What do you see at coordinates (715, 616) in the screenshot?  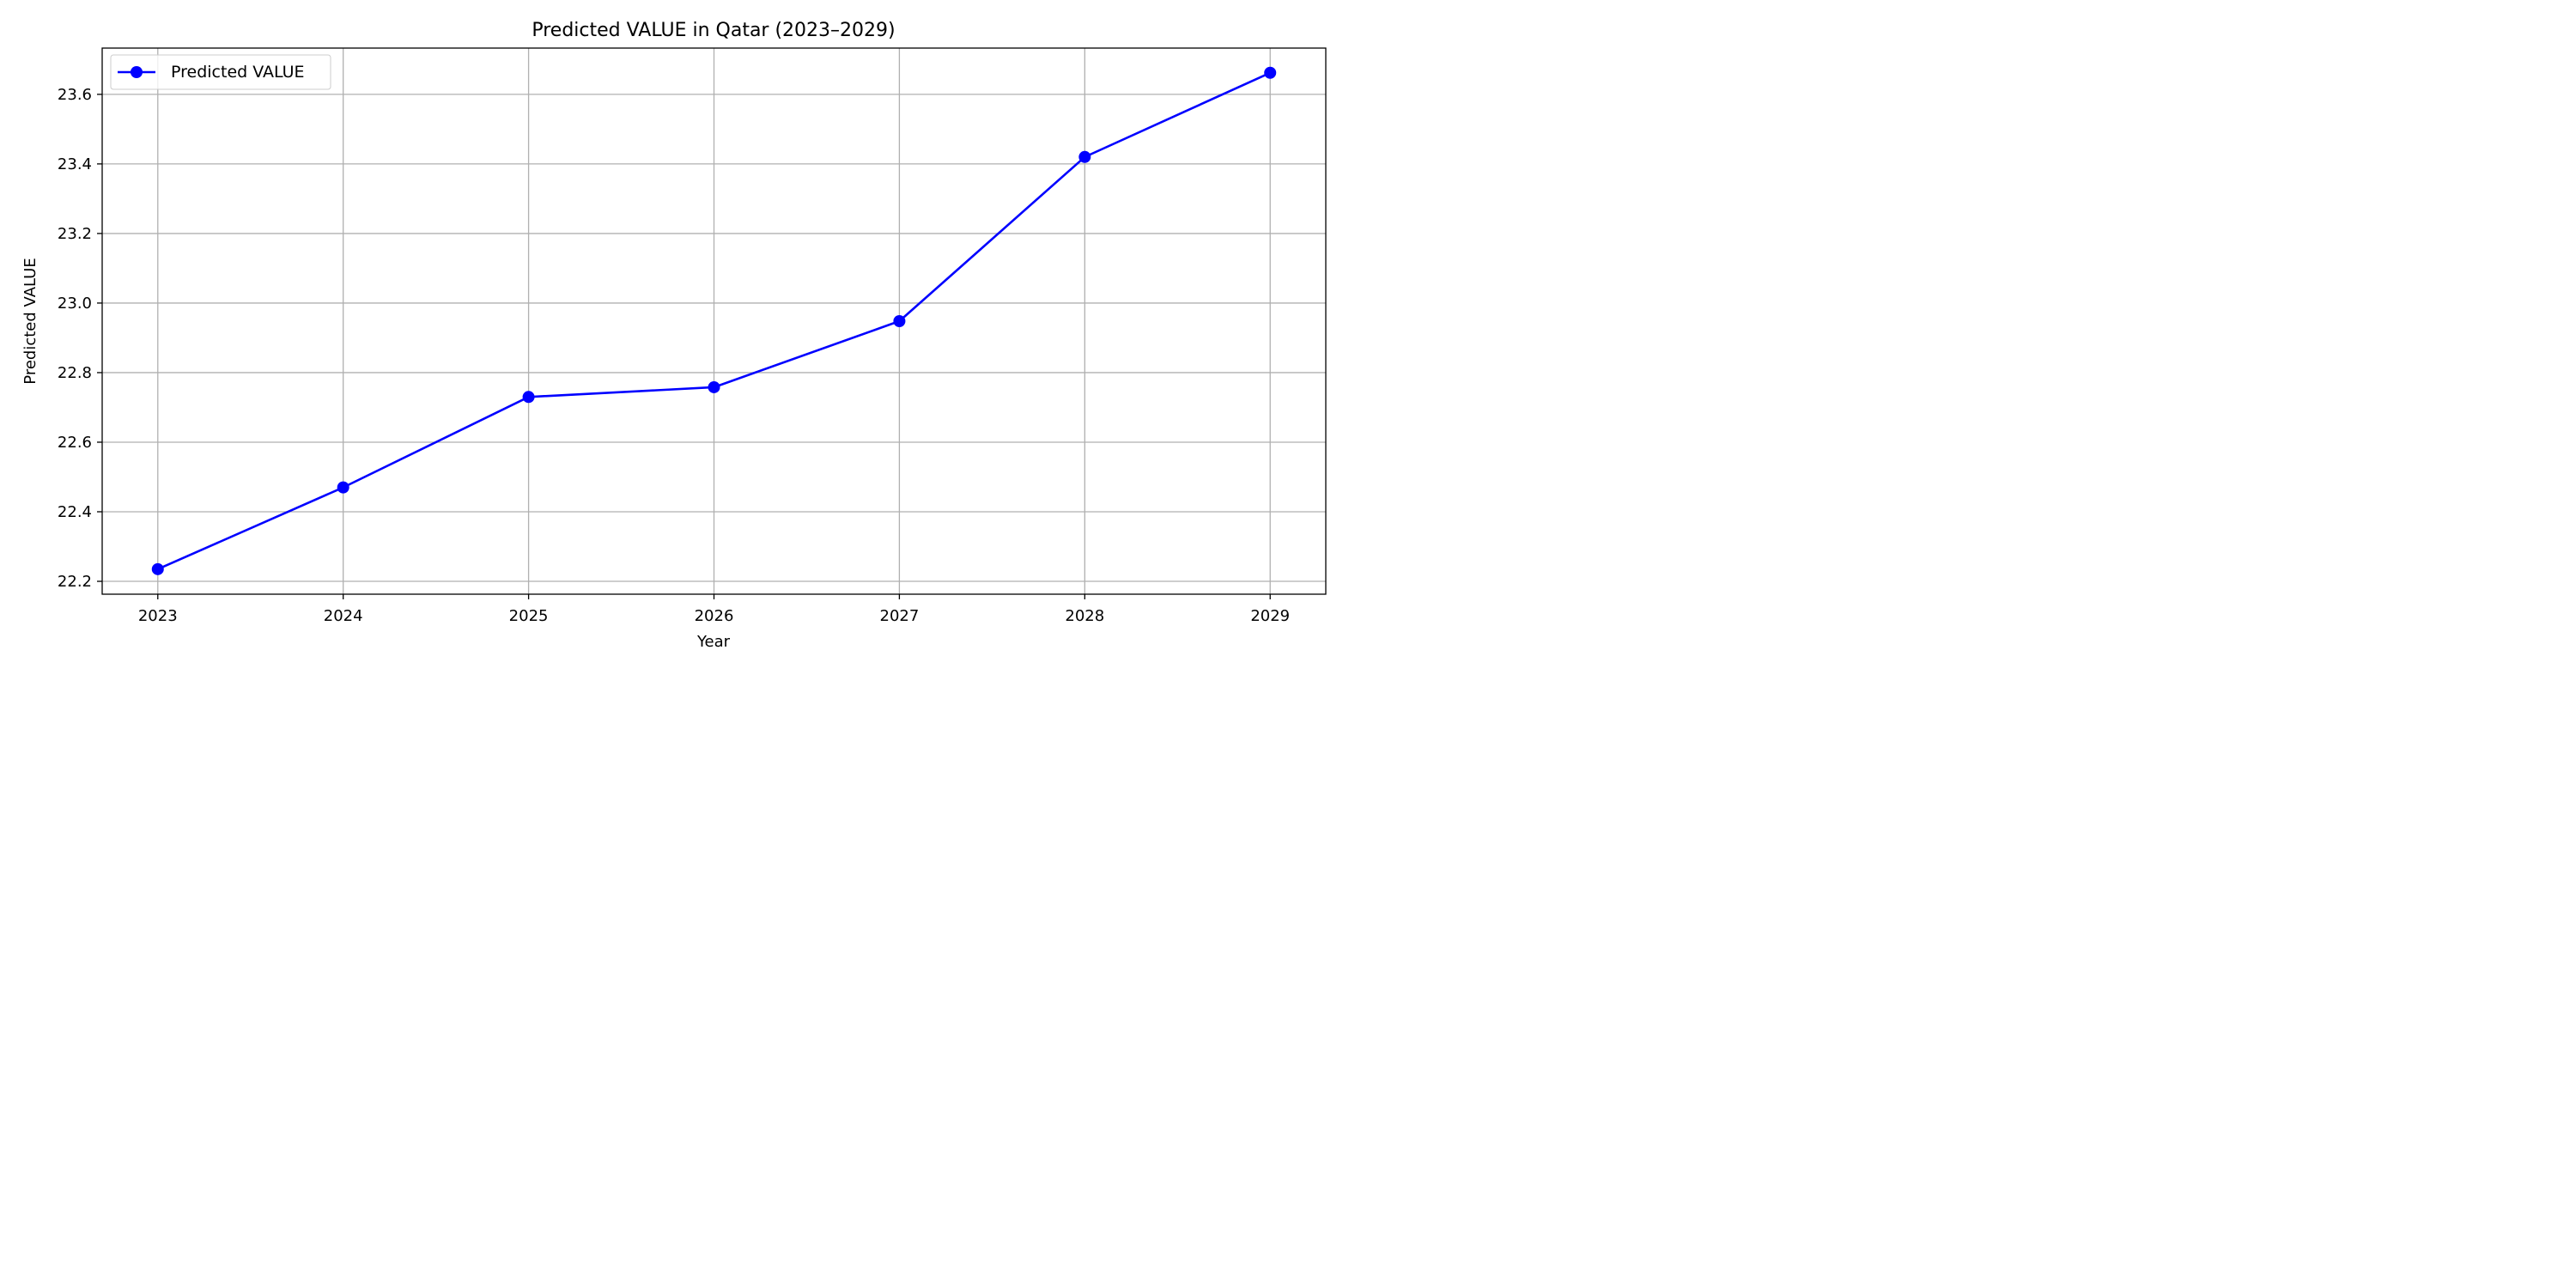 I see `x-tick-label: 2026` at bounding box center [715, 616].